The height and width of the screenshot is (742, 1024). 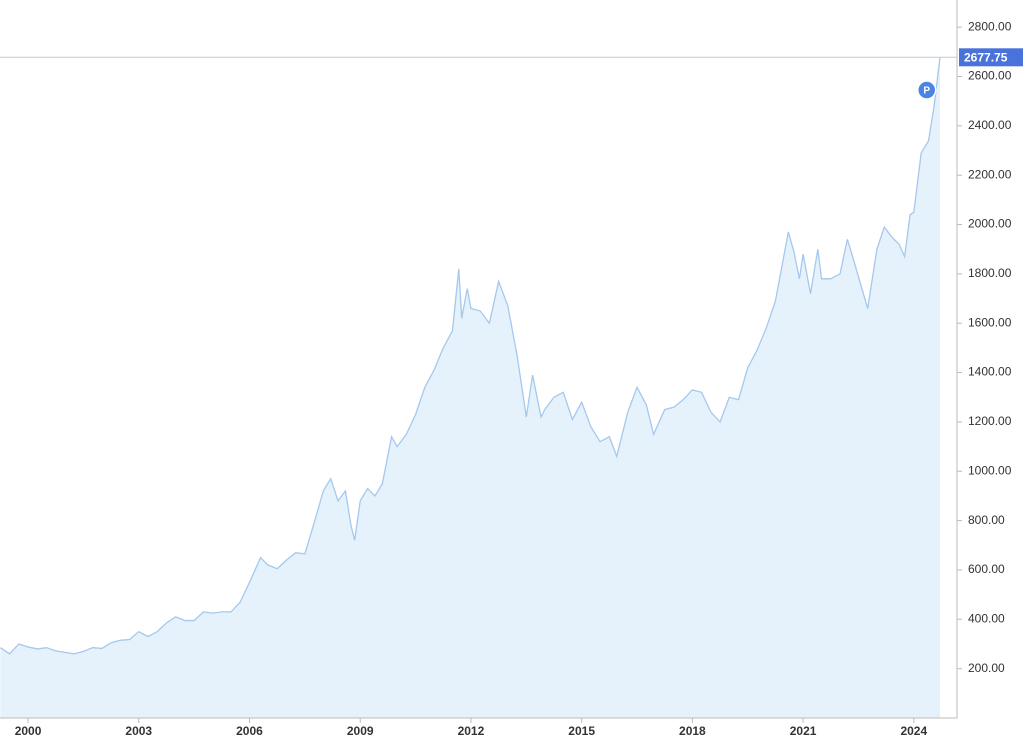 I want to click on x-tick-label: 2009, so click(x=360, y=731).